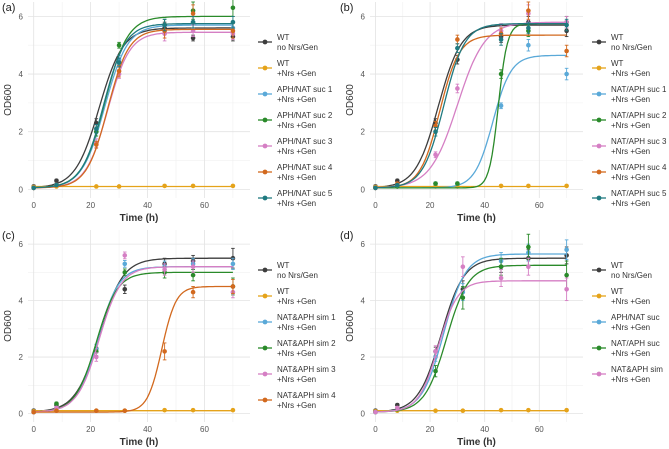  I want to click on legend-item: NAT&APH sim+Nrs +Gen, so click(627, 374).